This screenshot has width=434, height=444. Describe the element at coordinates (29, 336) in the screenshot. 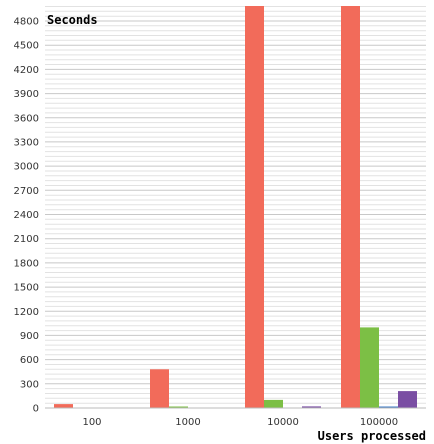

I see `y-tick-label: 900` at that location.